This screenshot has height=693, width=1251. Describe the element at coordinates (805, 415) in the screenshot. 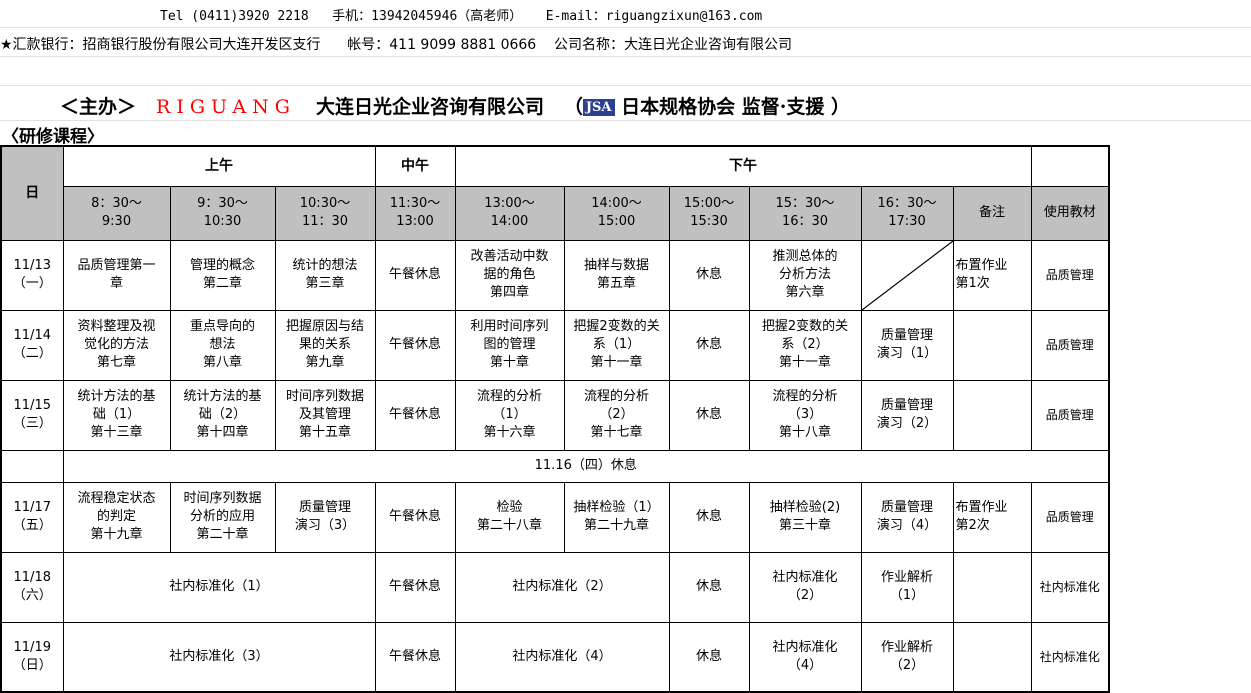

I see `table-cell: 流程的分析 （3） 第十八章` at that location.